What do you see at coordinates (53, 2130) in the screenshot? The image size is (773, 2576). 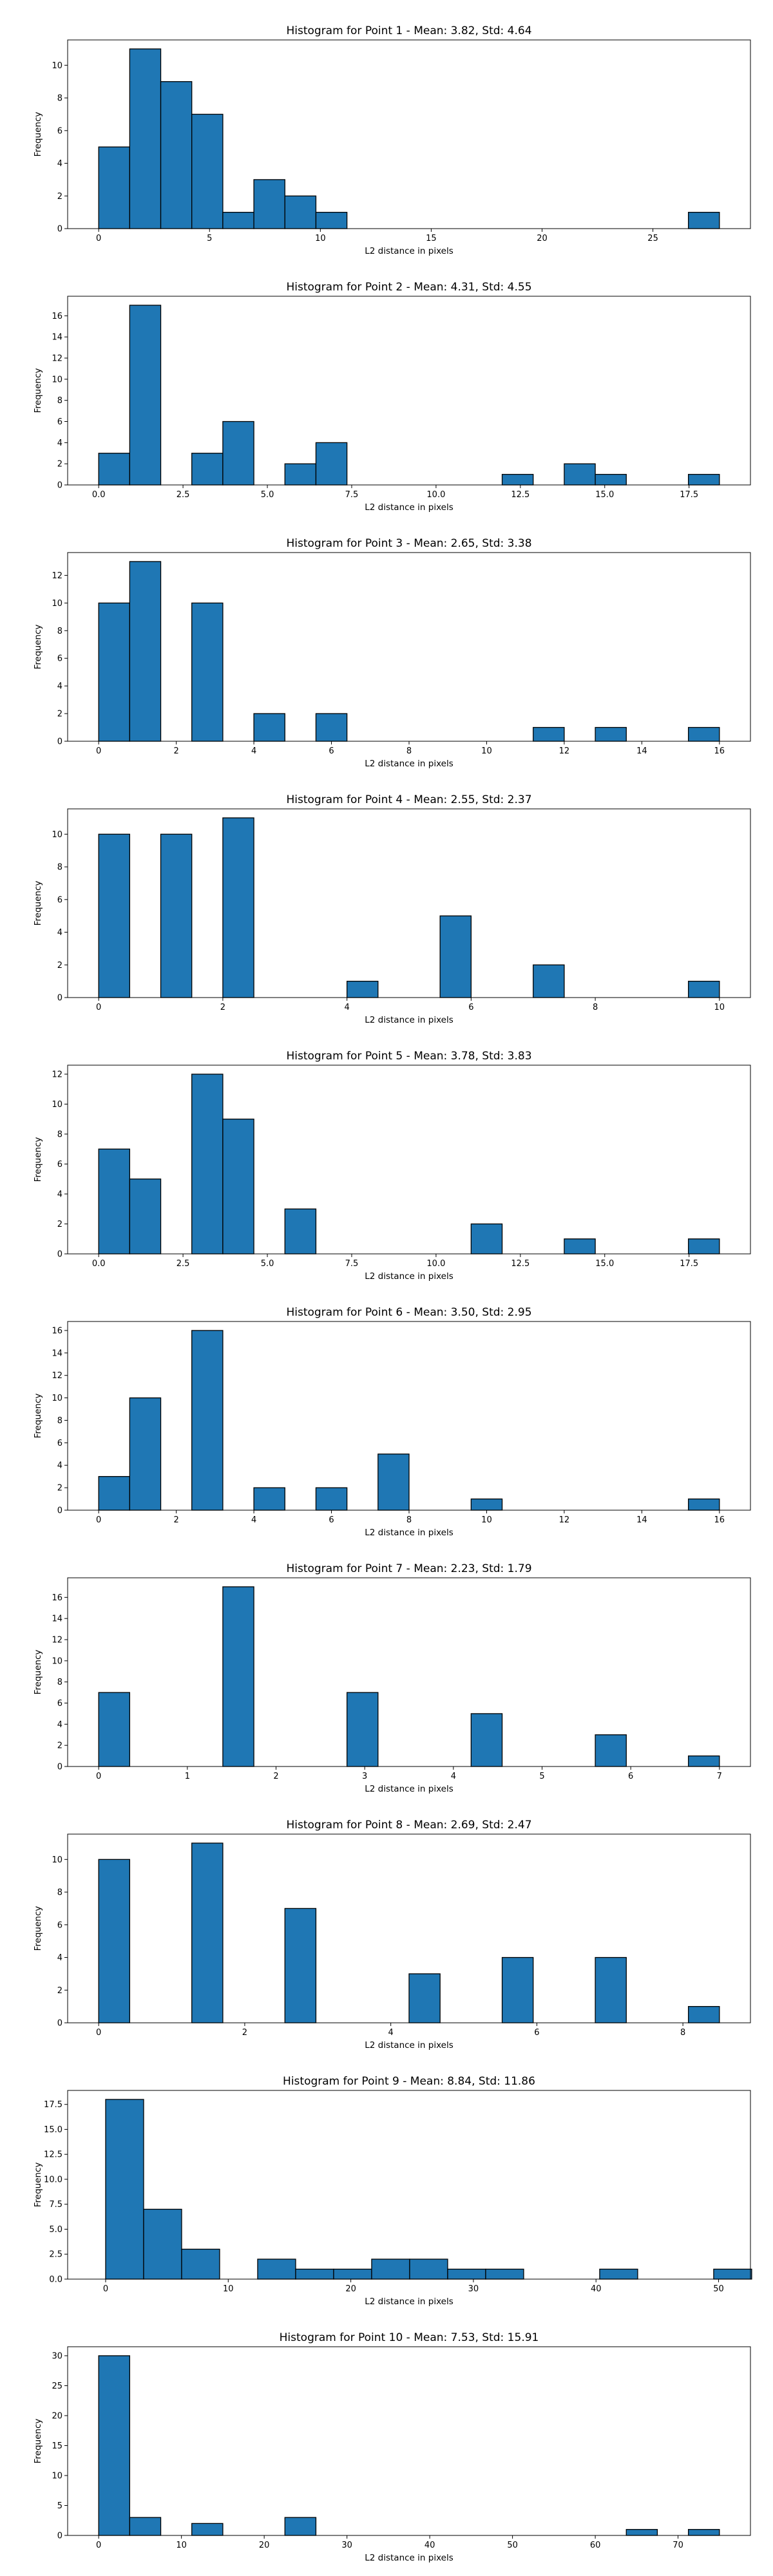 I see `y-tick-label: 15.0` at bounding box center [53, 2130].